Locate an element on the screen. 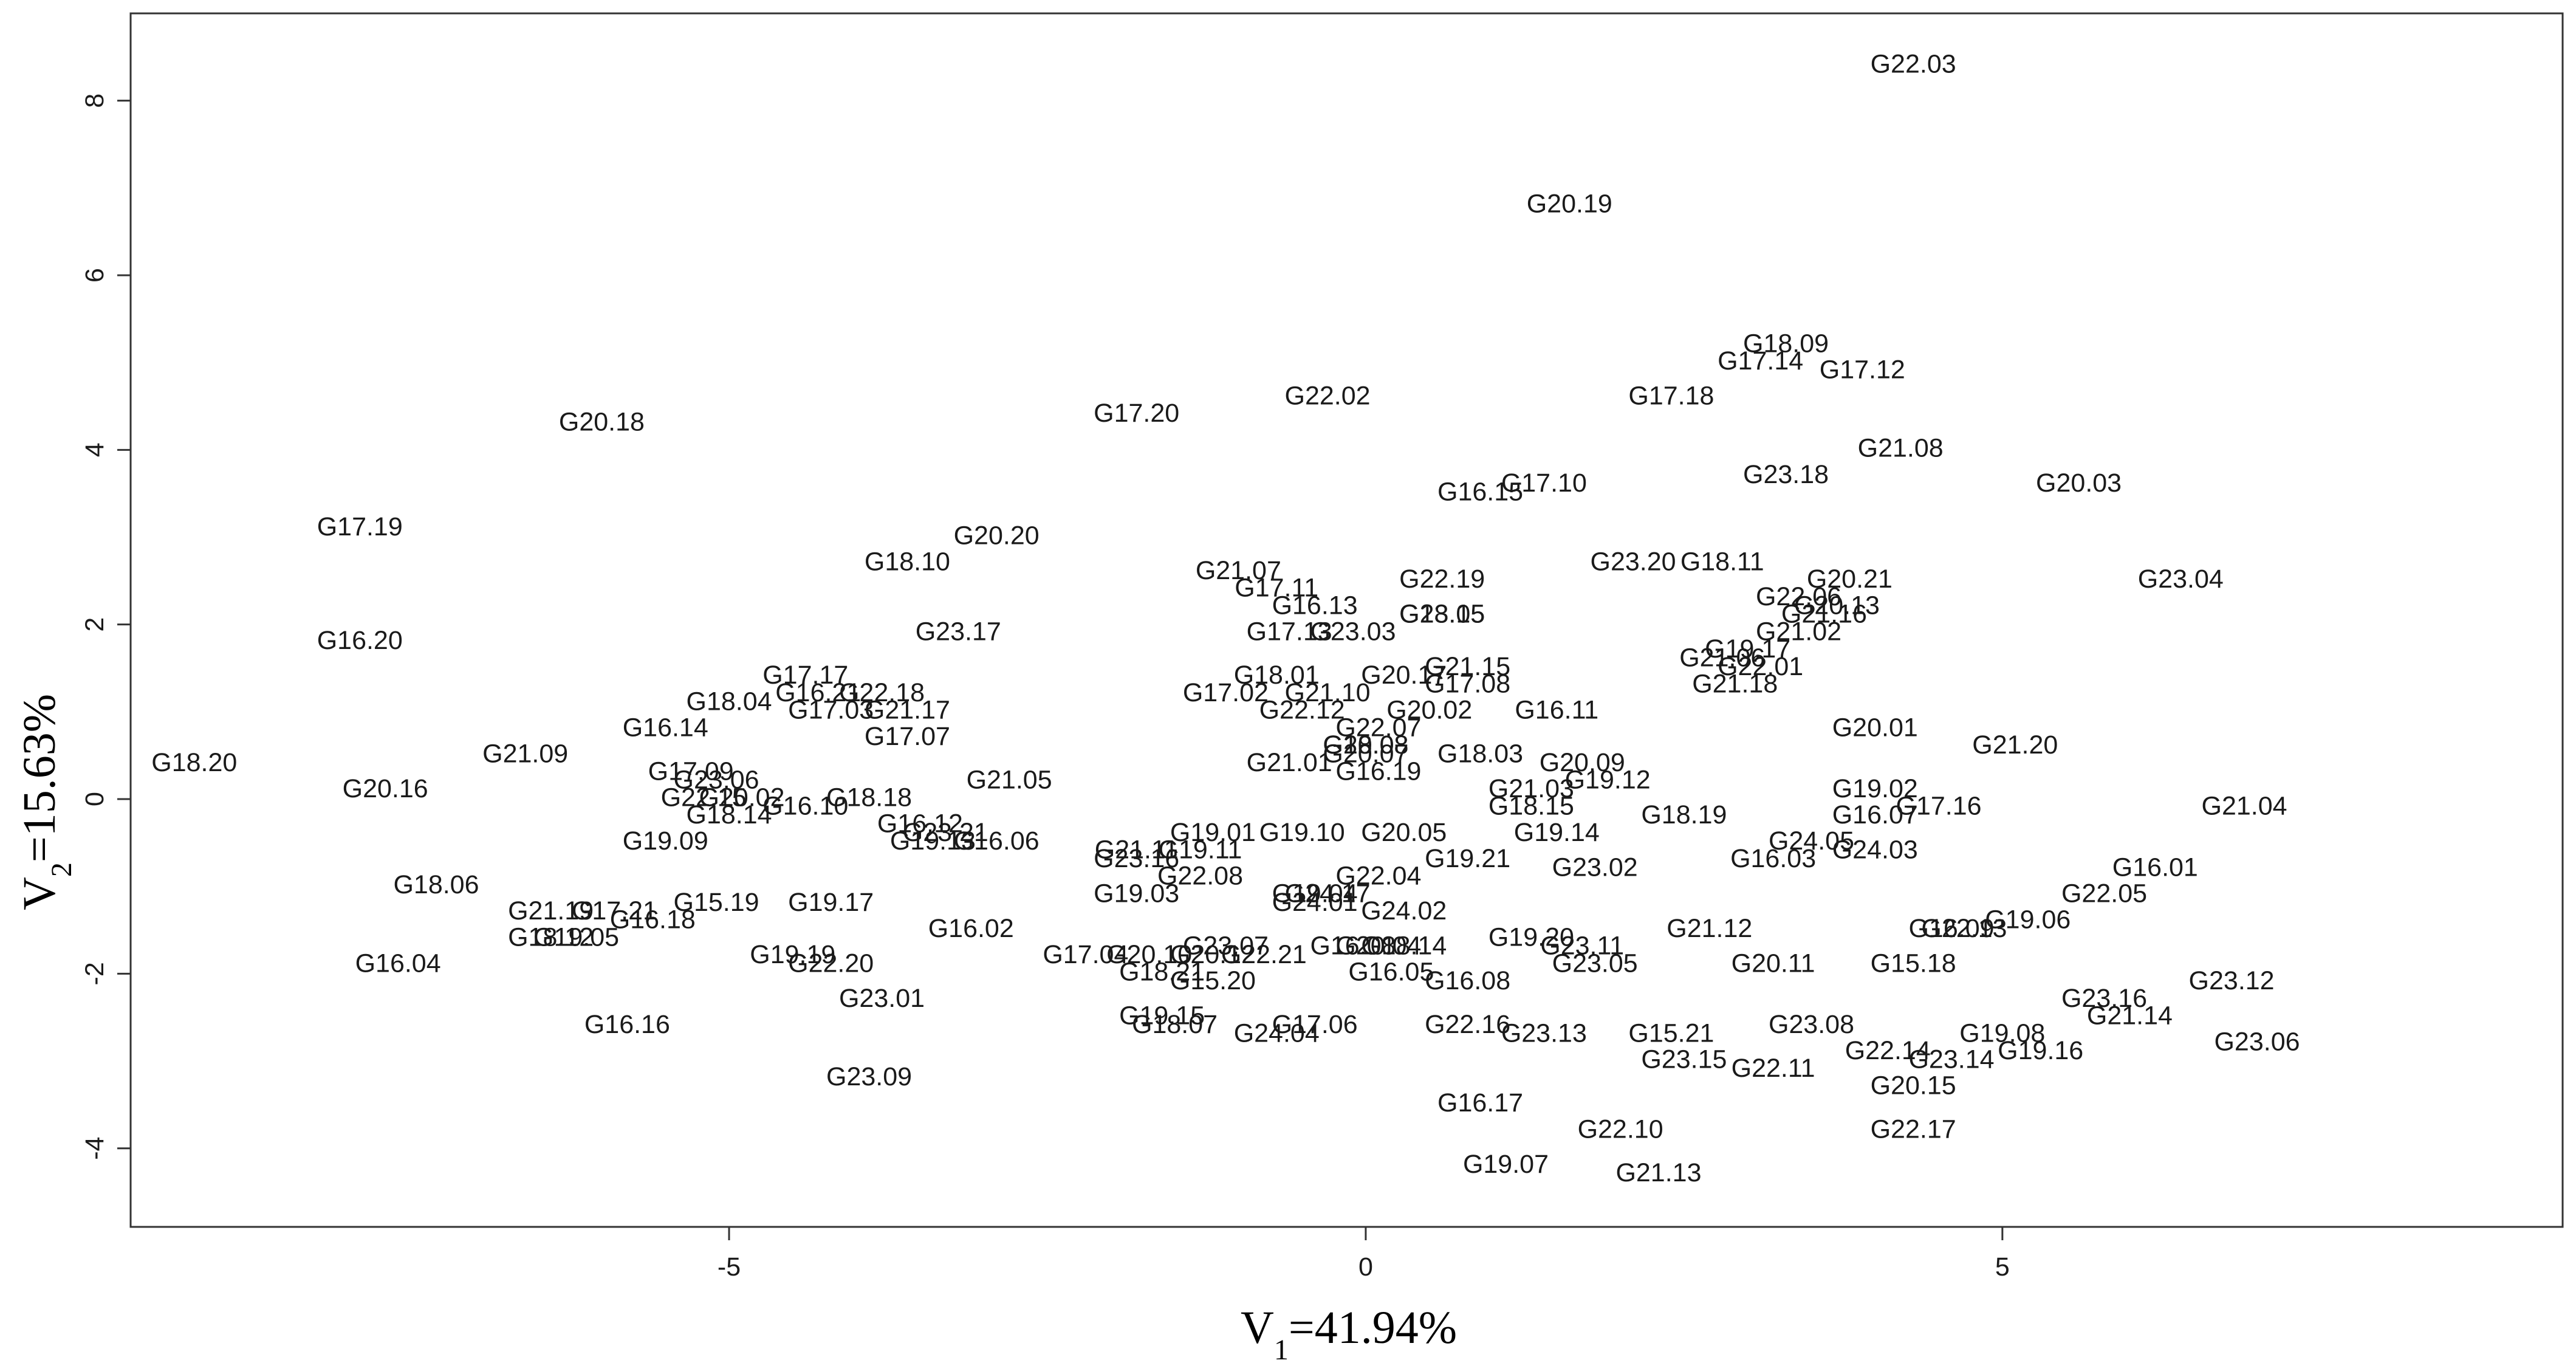 Image resolution: width=2576 pixels, height=1363 pixels. point-label: G23.17 is located at coordinates (958, 632).